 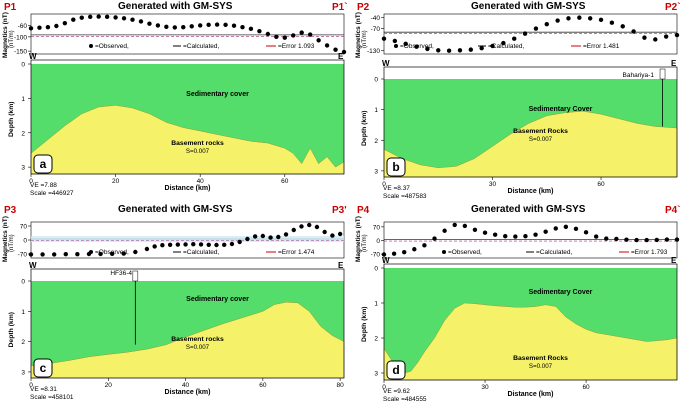 I want to click on scale-label: Scale =487583, so click(x=405, y=196).